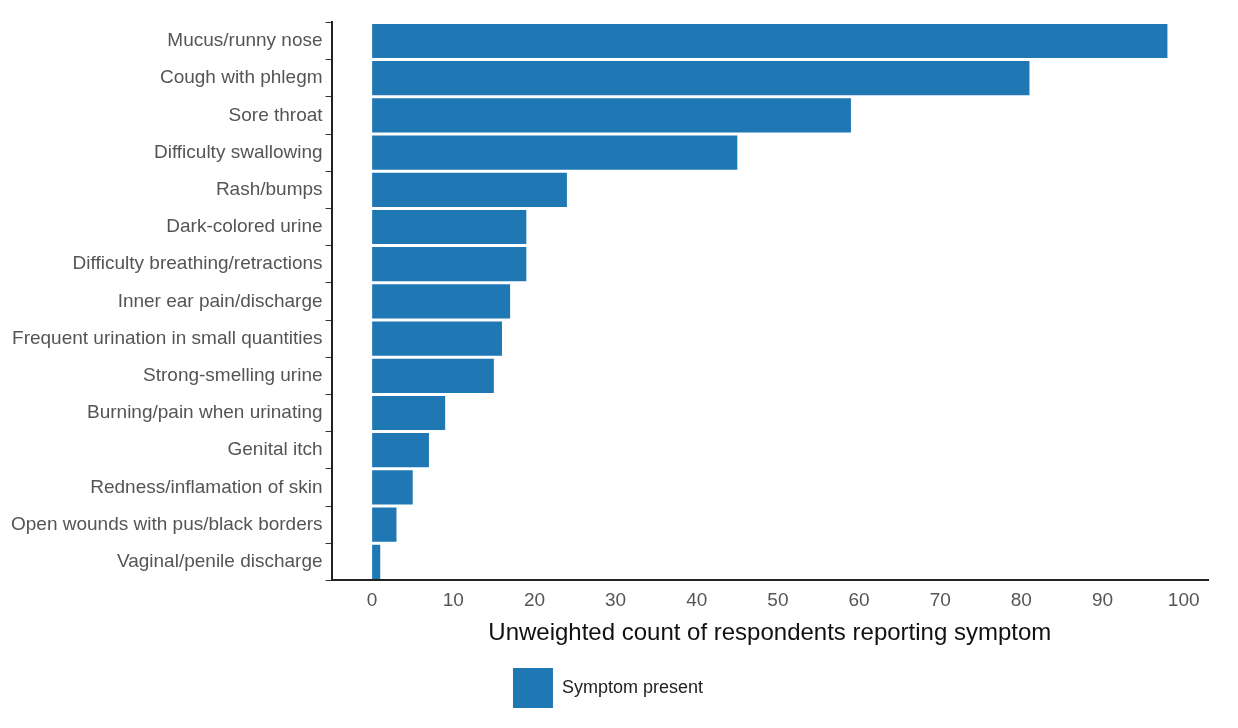 The height and width of the screenshot is (728, 1238). What do you see at coordinates (167, 337) in the screenshot?
I see `y-tick-label: Frequent urination in small quantities` at bounding box center [167, 337].